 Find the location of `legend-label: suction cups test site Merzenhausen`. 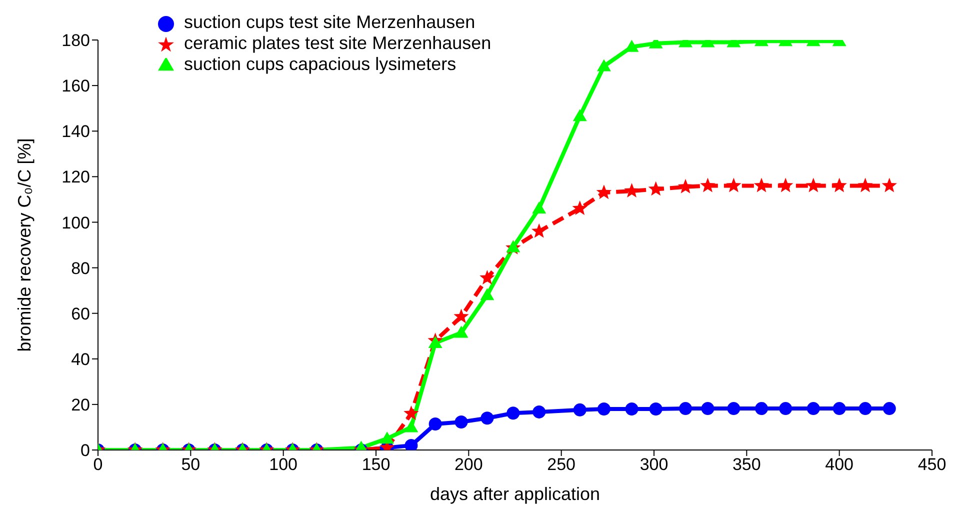

legend-label: suction cups test site Merzenhausen is located at coordinates (330, 22).